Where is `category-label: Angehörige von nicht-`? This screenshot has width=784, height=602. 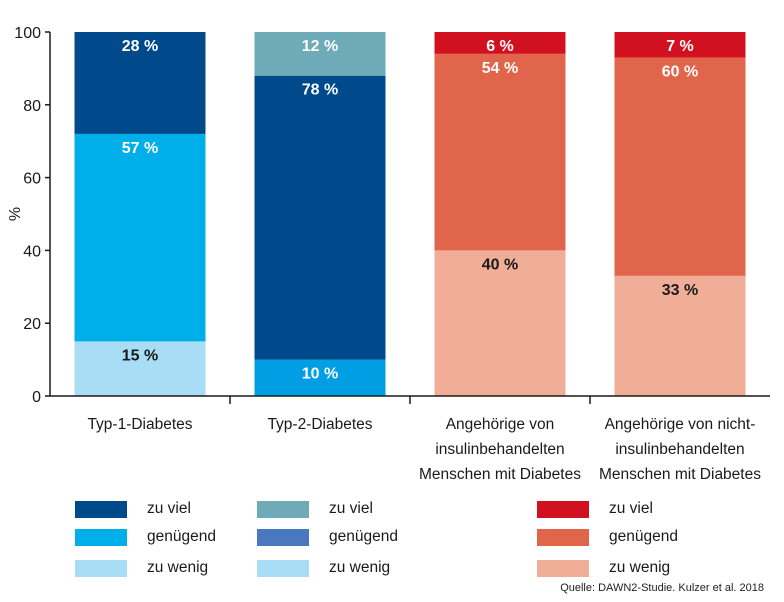
category-label: Angehörige von nicht- is located at coordinates (680, 424).